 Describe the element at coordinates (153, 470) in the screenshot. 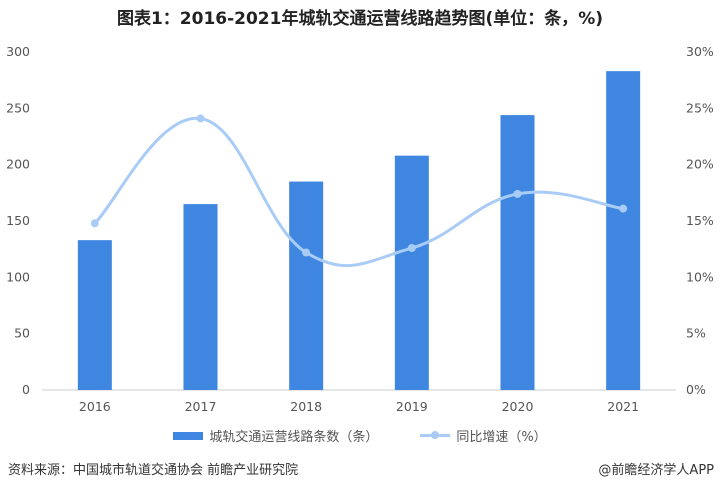

I see `source-note: 资料来源：中国城市轨道交通协会 前瞻产业研究院` at that location.